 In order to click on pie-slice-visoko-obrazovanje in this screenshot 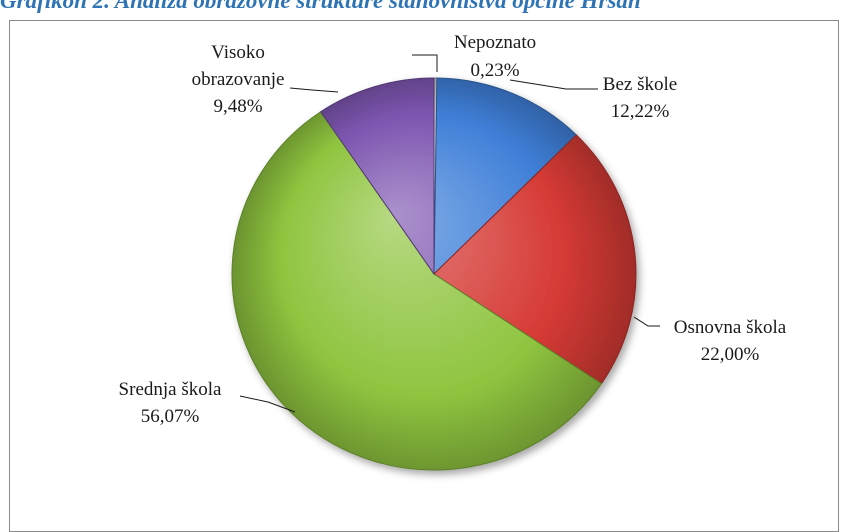, I will do `click(377, 176)`.